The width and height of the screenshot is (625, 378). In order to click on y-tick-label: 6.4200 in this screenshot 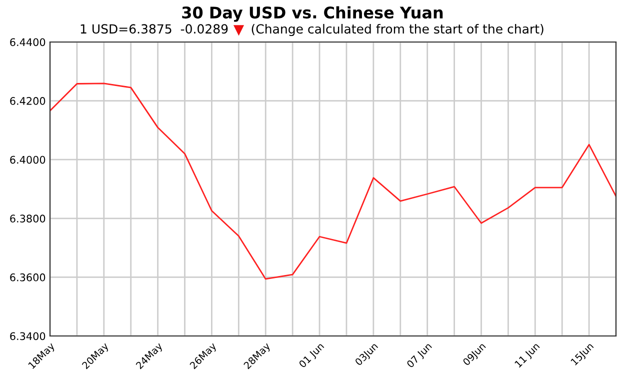, I will do `click(28, 101)`.